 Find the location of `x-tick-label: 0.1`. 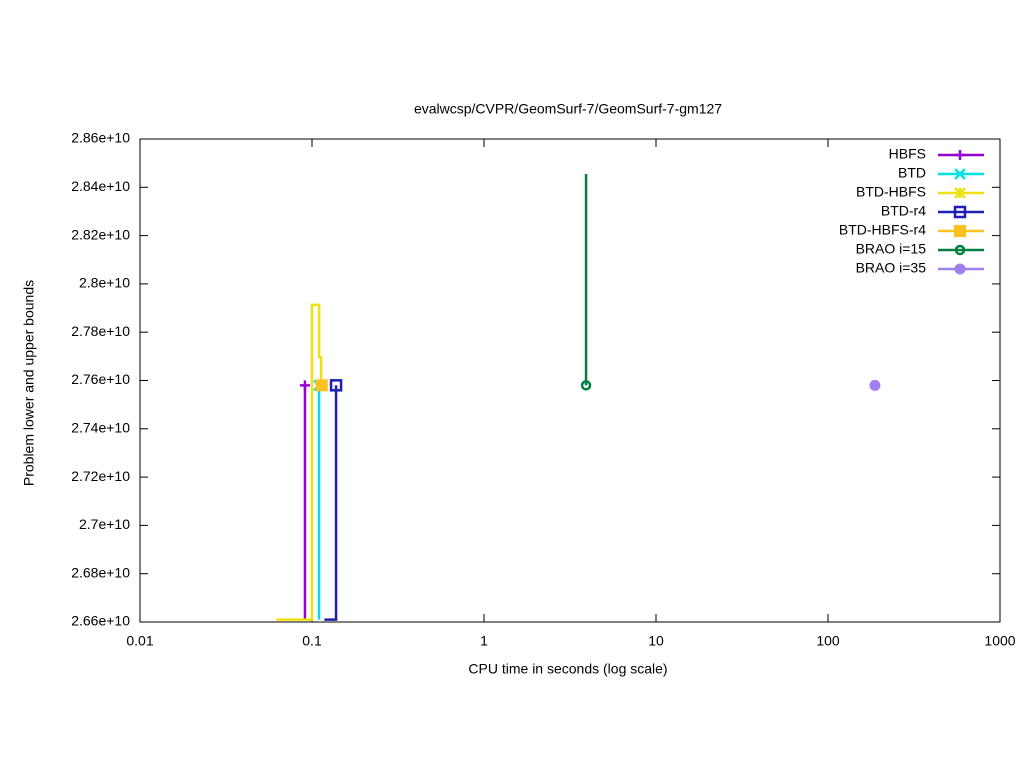

x-tick-label: 0.1 is located at coordinates (312, 641).